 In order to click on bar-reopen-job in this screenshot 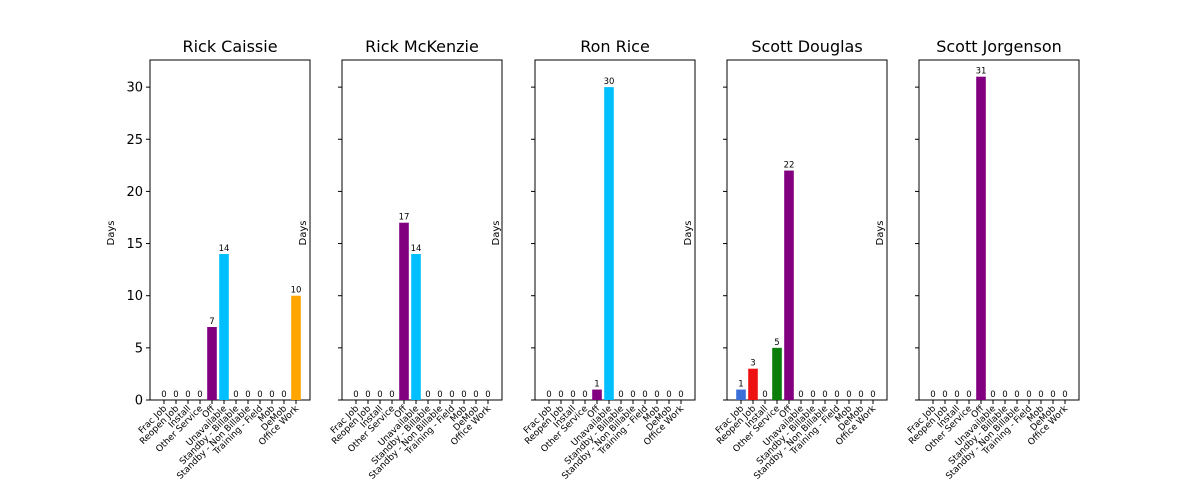, I will do `click(753, 384)`.